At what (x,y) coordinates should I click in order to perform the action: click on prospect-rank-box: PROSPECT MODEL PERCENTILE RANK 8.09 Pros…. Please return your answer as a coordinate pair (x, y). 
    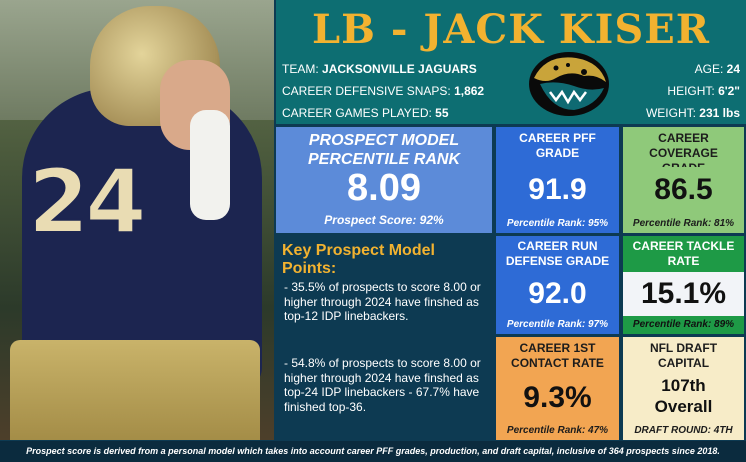
    Looking at the image, I should click on (384, 180).